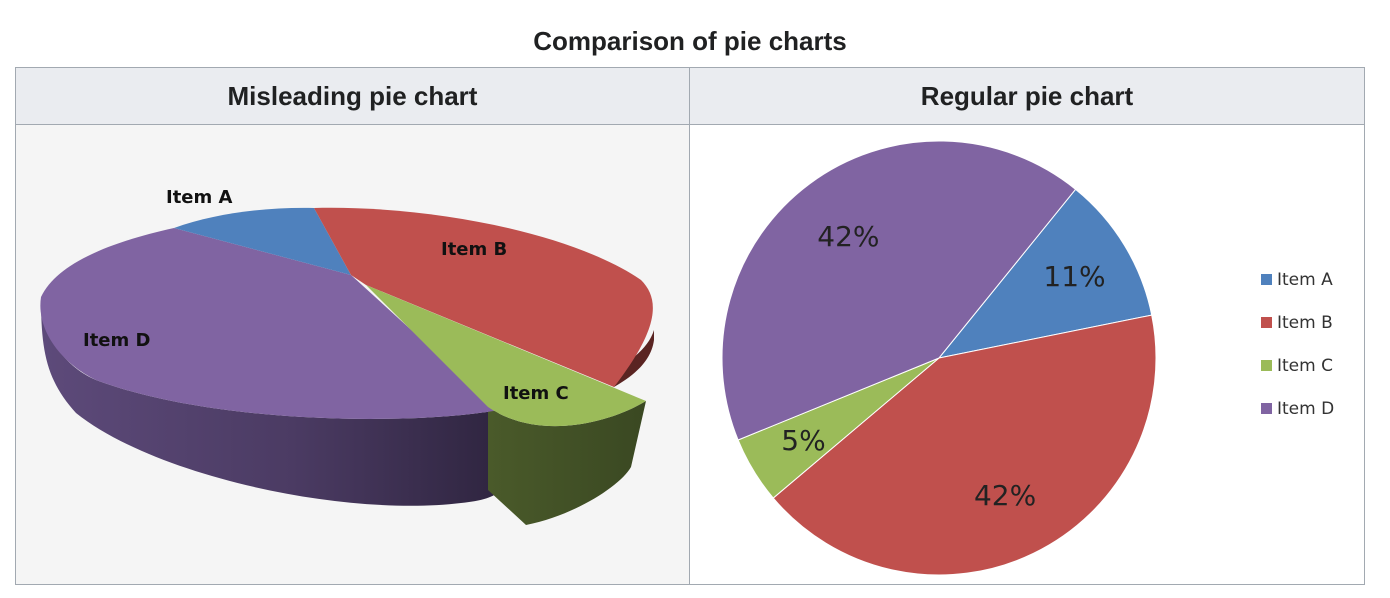 The height and width of the screenshot is (598, 1390). What do you see at coordinates (116, 340) in the screenshot?
I see `label-item-d: Item D` at bounding box center [116, 340].